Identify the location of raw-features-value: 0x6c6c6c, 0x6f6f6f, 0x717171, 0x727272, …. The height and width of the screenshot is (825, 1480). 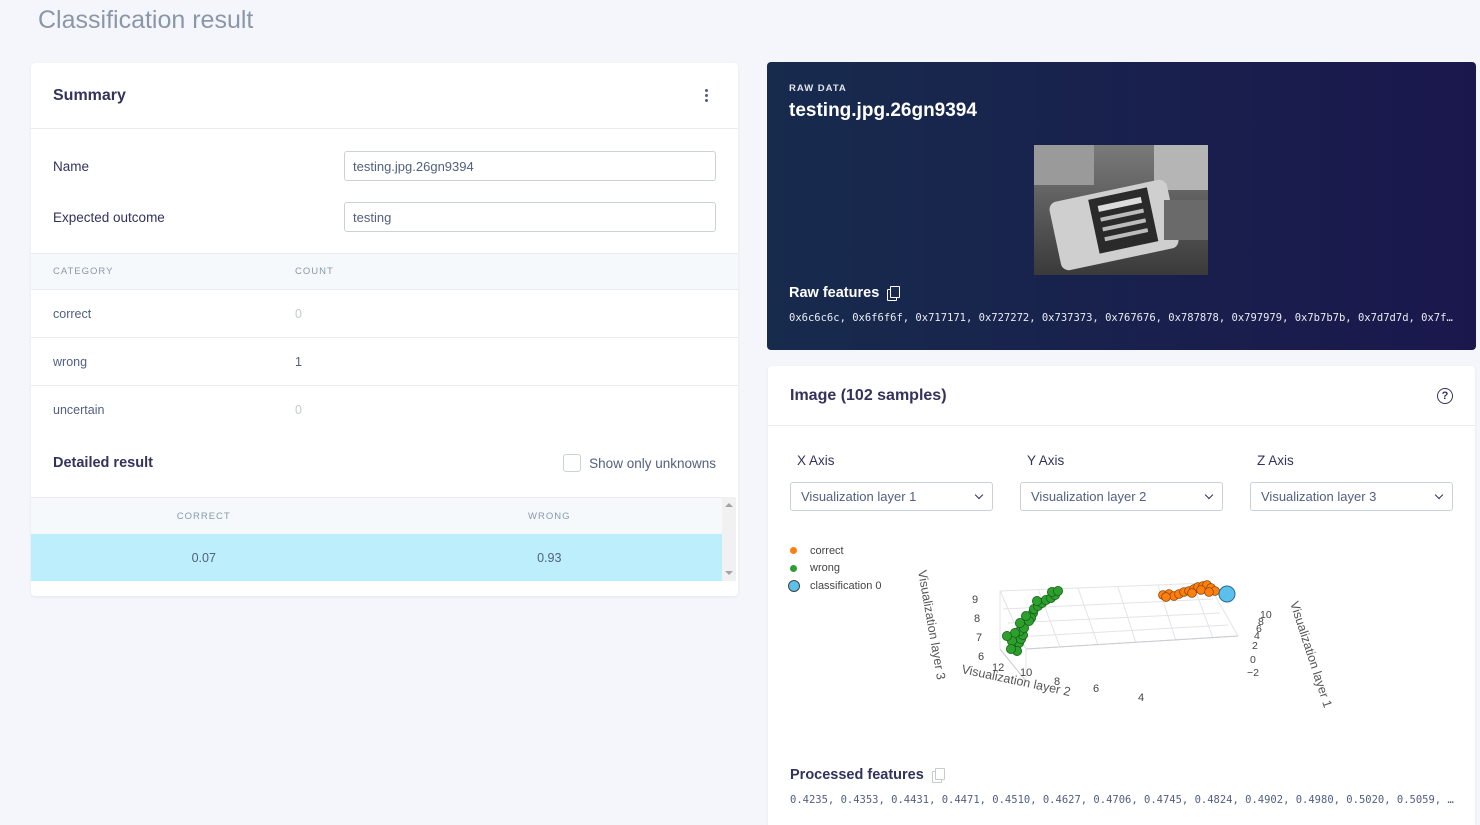
(1123, 318).